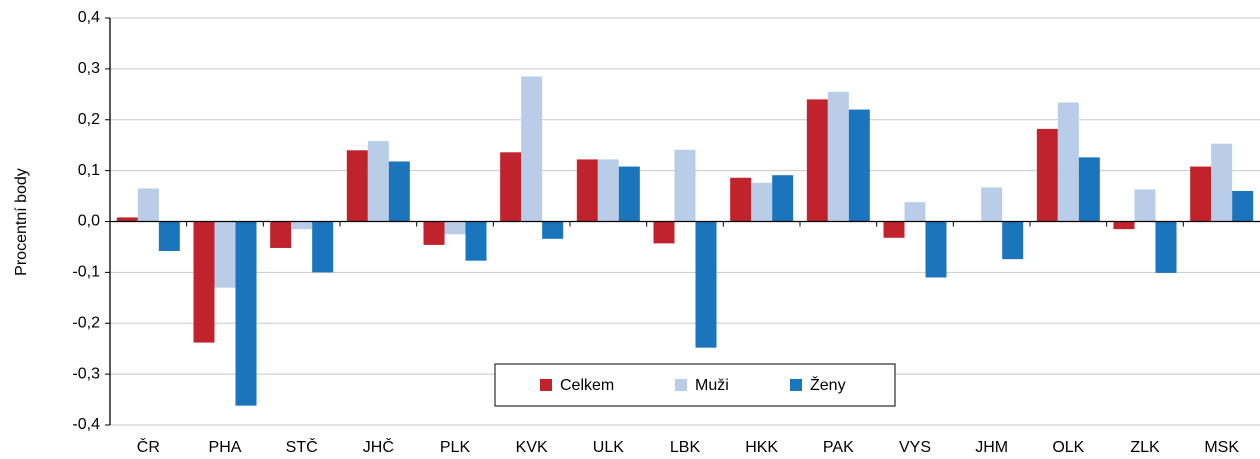 Image resolution: width=1260 pixels, height=459 pixels. I want to click on y-tick-label: -0,1, so click(86, 272).